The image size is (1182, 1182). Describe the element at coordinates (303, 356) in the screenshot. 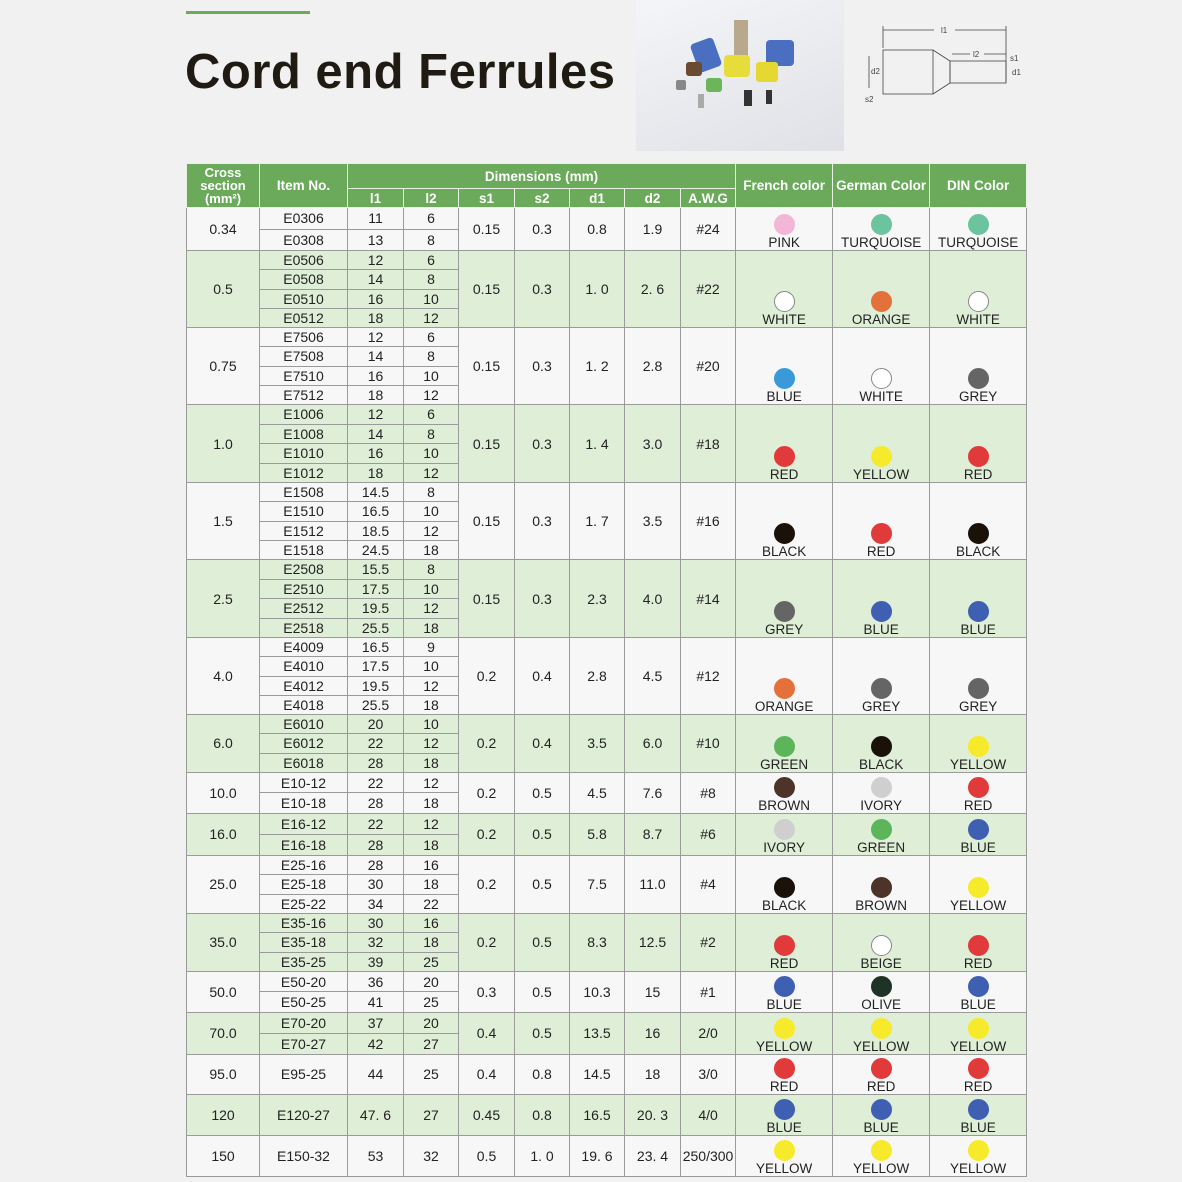

I see `item-no-cell: E7508` at that location.